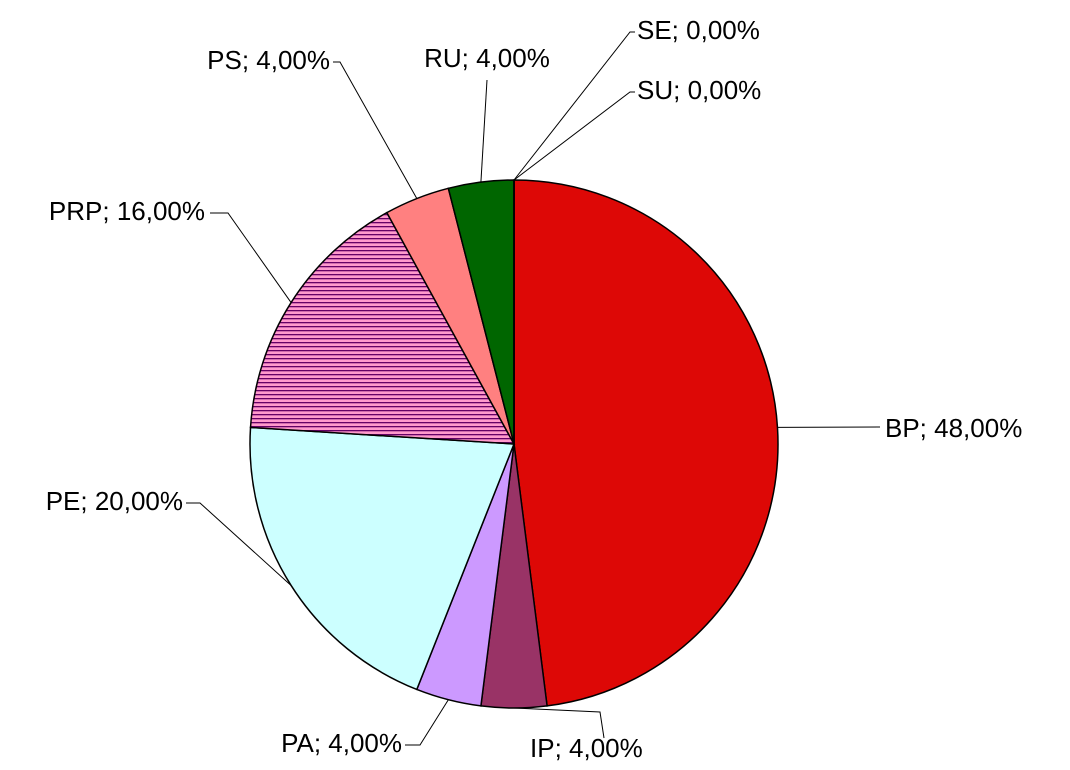 This screenshot has width=1070, height=770. What do you see at coordinates (698, 30) in the screenshot?
I see `data-label: SE; 0,00%` at bounding box center [698, 30].